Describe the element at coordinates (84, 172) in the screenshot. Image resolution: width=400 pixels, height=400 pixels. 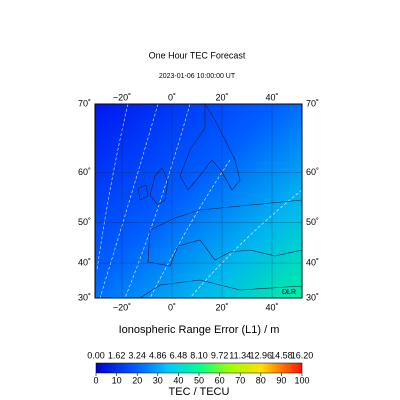
I see `lat-label-left: 60˚` at that location.